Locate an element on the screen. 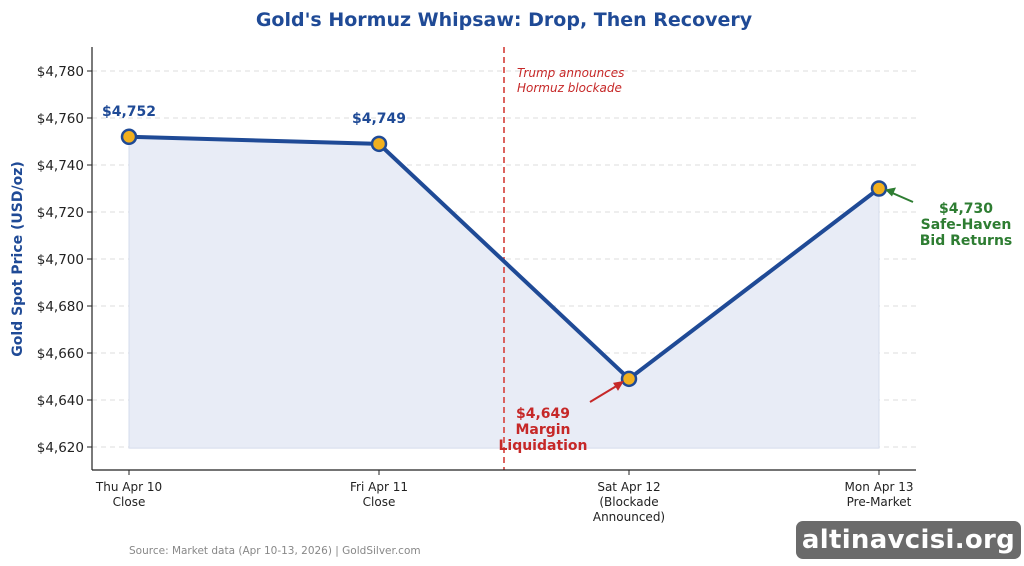 This screenshot has height=566, width=1024. annotation-text: Margin is located at coordinates (542, 430).